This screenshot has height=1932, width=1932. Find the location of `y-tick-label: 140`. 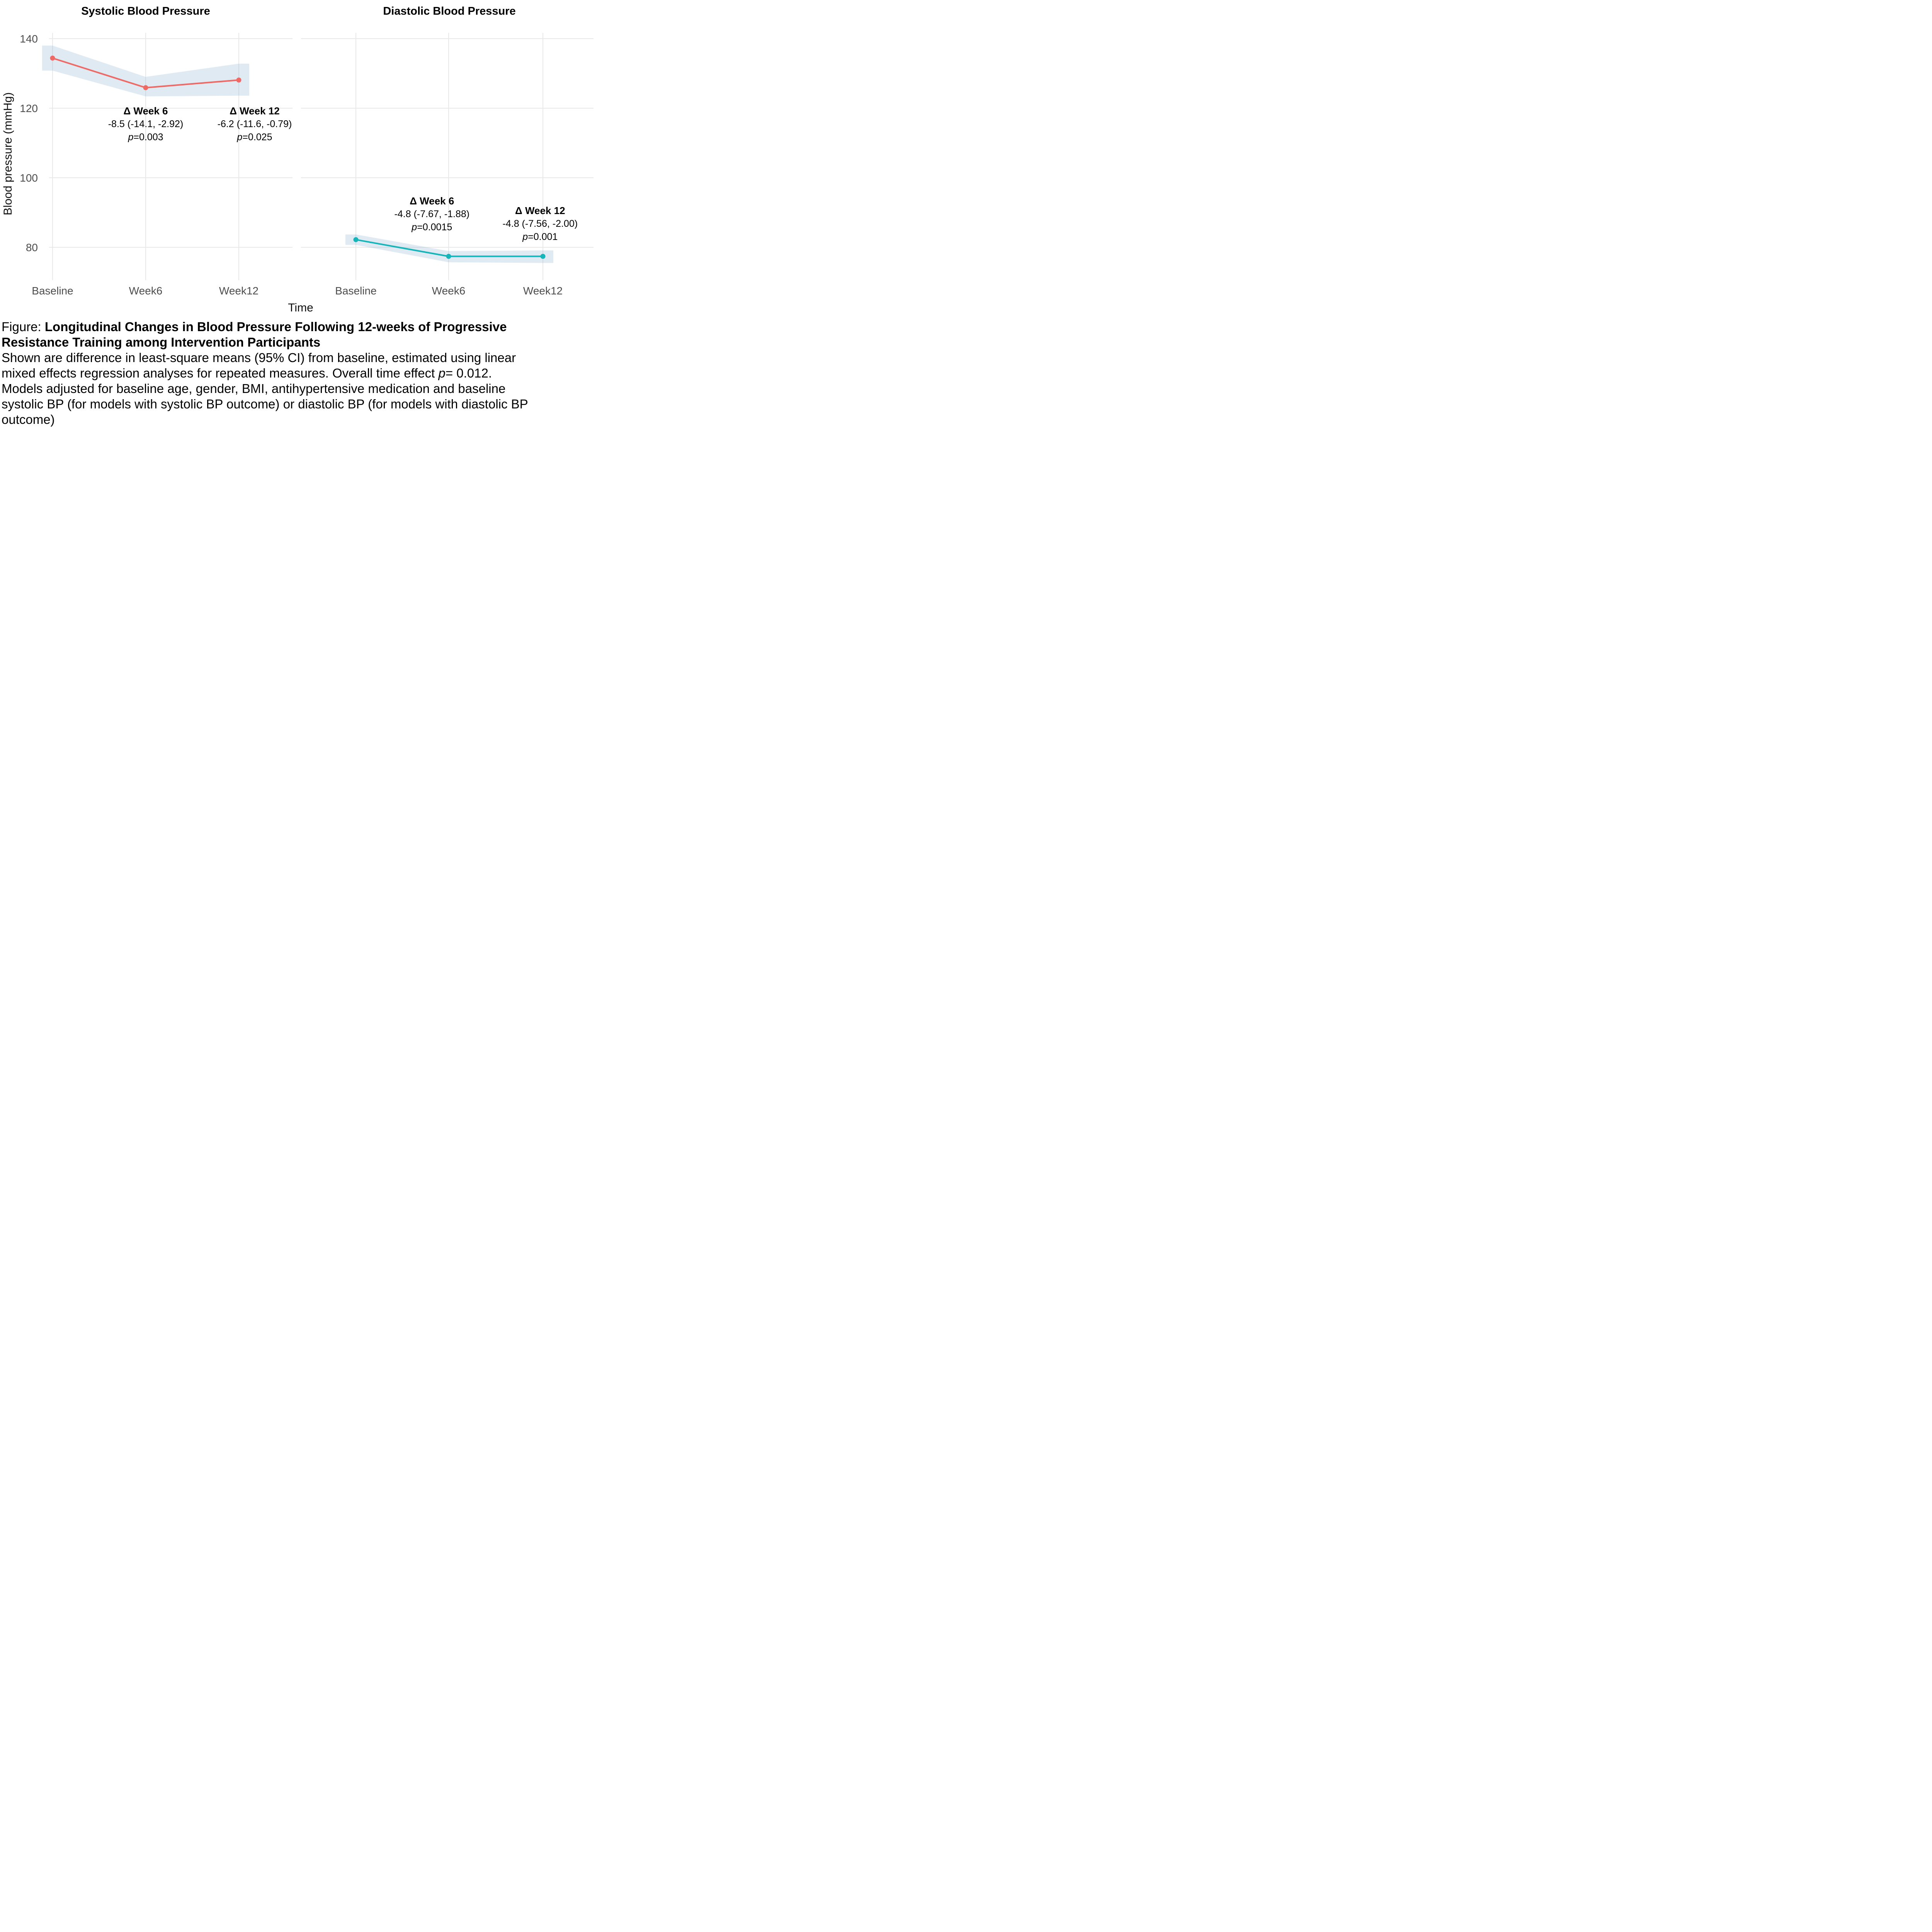

y-tick-label: 140 is located at coordinates (29, 39).